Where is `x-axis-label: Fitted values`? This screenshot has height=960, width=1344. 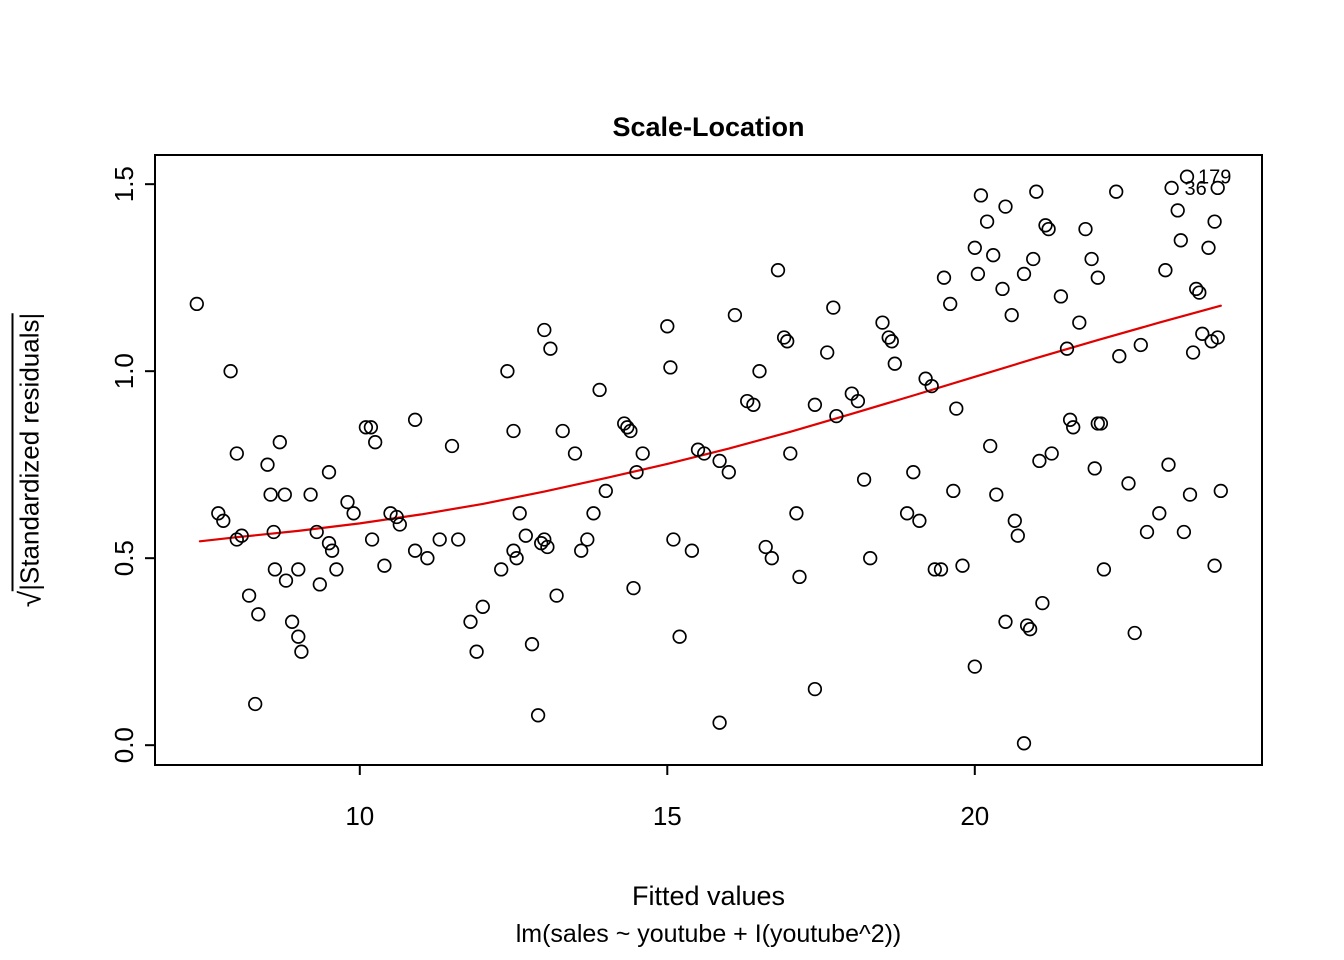 x-axis-label: Fitted values is located at coordinates (708, 896).